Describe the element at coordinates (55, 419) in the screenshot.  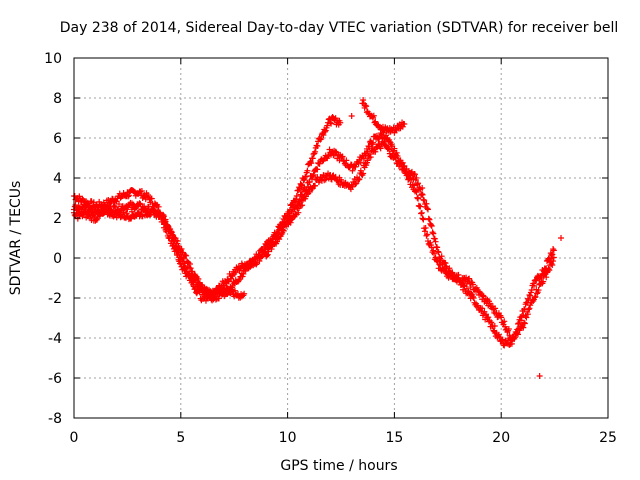
I see `y-tick-label: -8` at that location.